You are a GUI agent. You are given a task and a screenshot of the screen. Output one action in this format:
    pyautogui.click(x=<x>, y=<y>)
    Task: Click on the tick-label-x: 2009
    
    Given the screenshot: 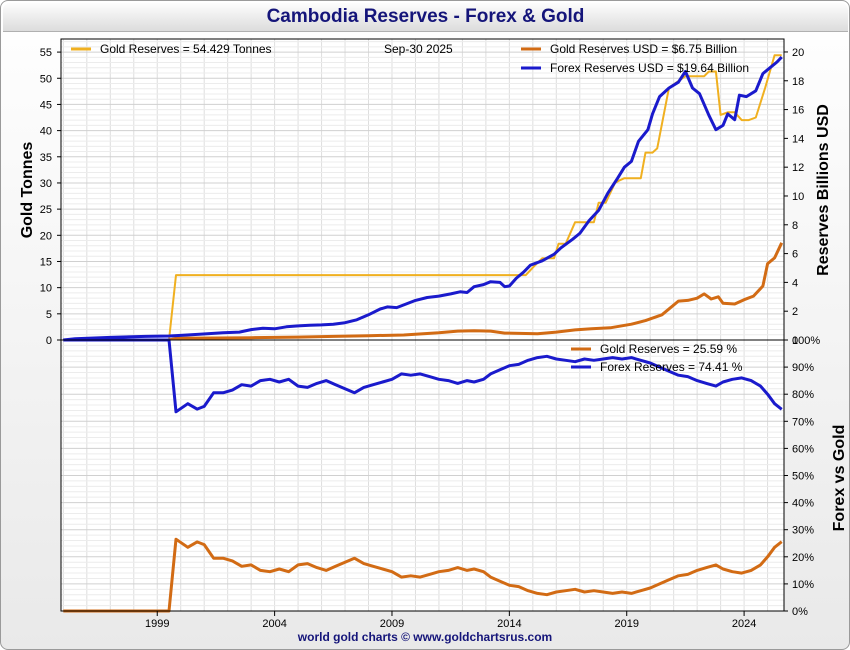 What is the action you would take?
    pyautogui.click(x=392, y=624)
    